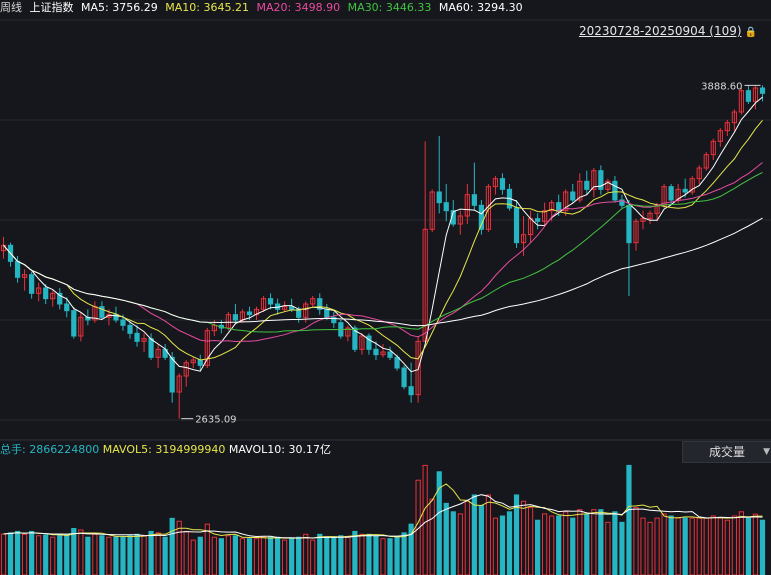 This screenshot has width=771, height=575. I want to click on ma30-readout: MA30: 3446.33, so click(390, 7).